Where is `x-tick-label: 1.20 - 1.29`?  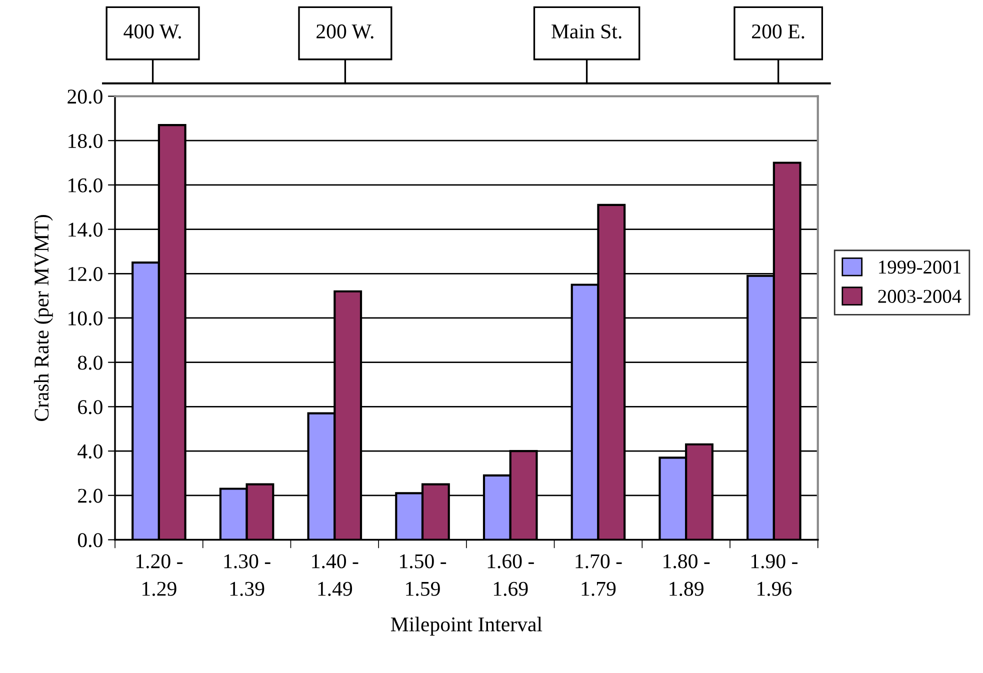
x-tick-label: 1.20 - 1.29 is located at coordinates (159, 575).